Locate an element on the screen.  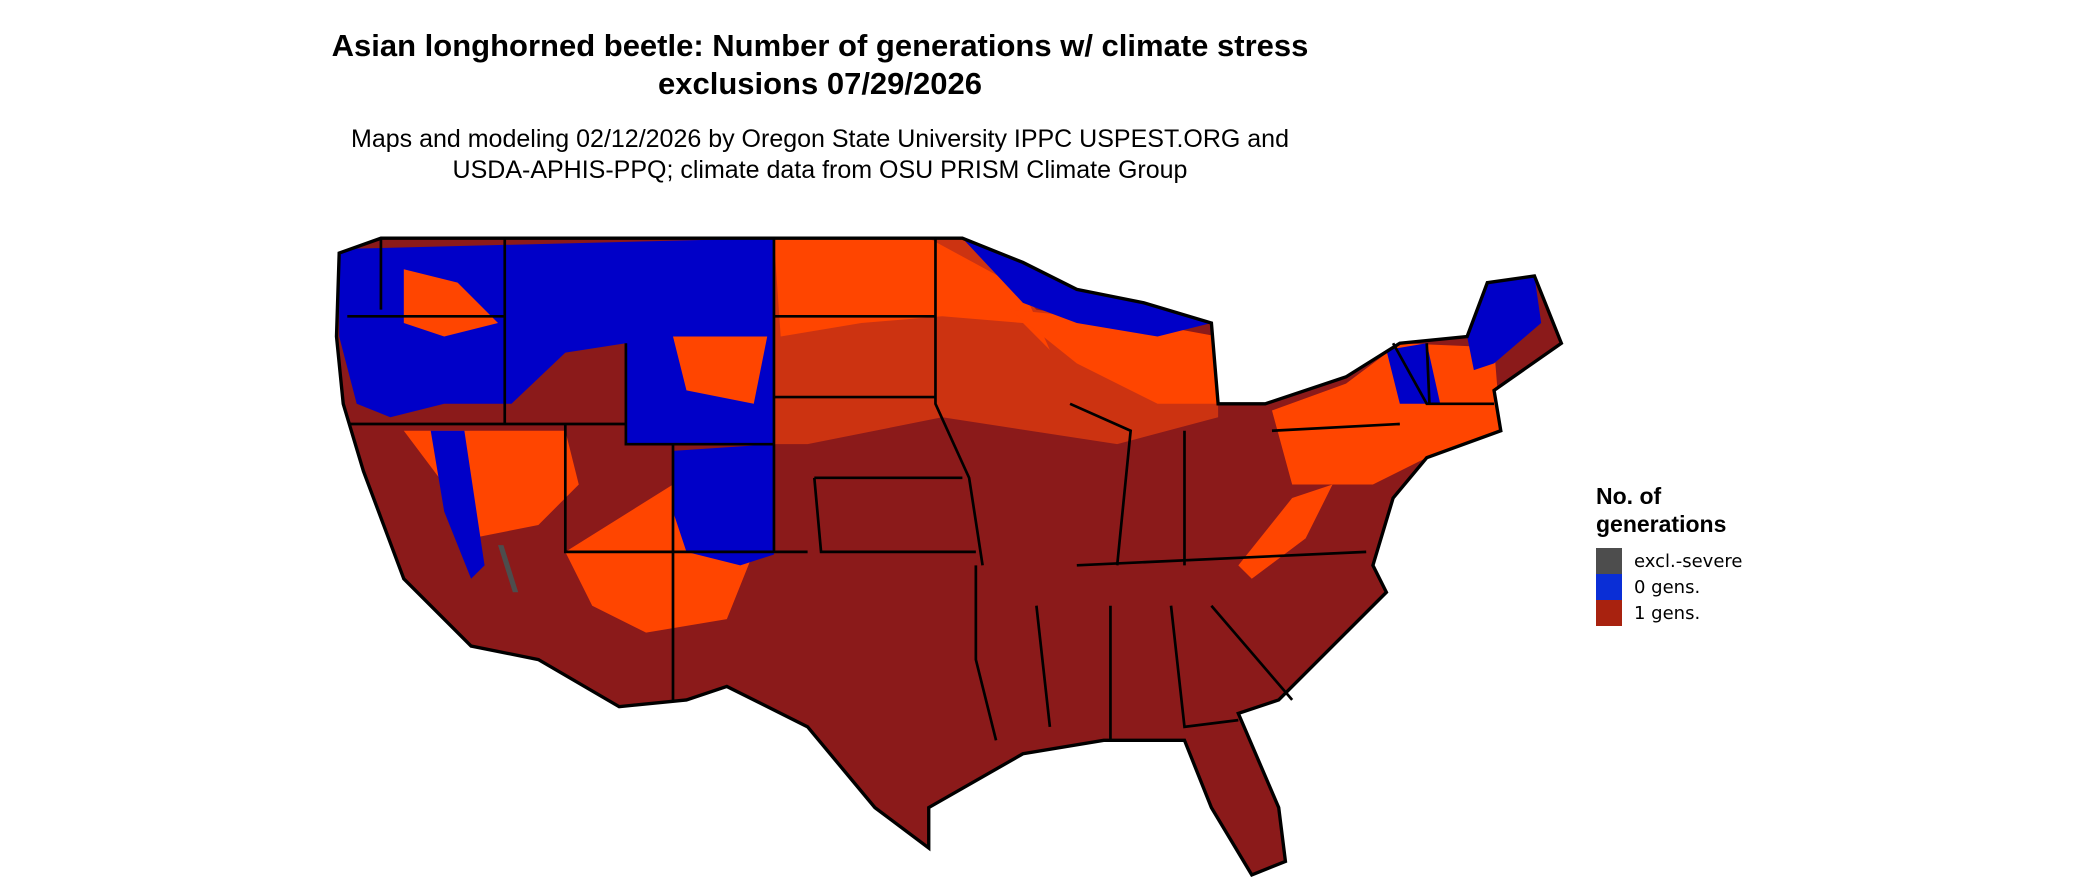
legend-title: No. of generations is located at coordinates (1669, 510).